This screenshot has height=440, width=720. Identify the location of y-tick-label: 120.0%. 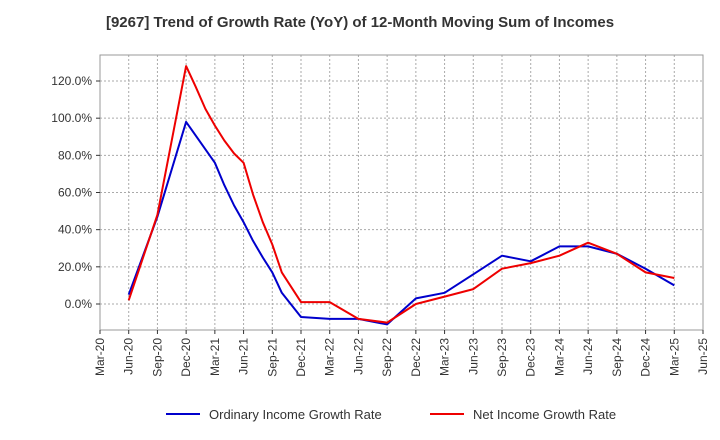
(71, 81).